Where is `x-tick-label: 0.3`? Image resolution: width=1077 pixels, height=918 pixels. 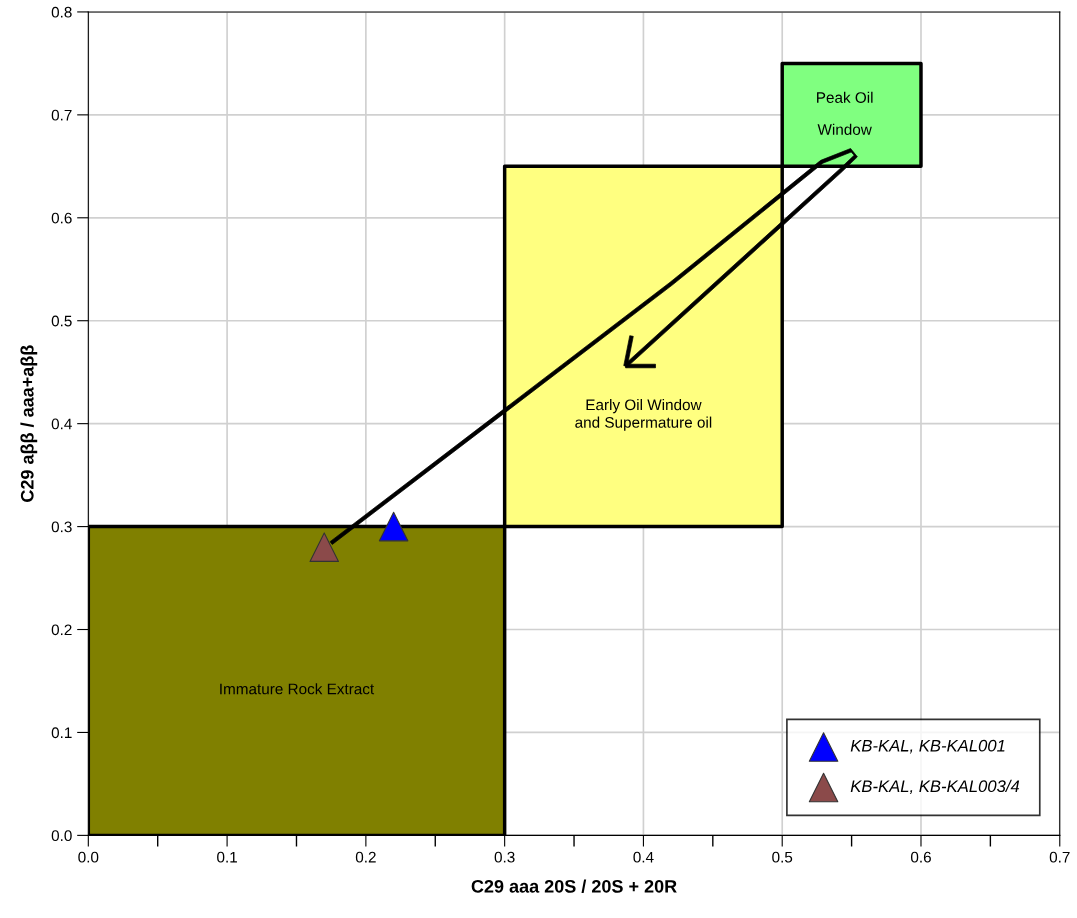
x-tick-label: 0.3 is located at coordinates (504, 857).